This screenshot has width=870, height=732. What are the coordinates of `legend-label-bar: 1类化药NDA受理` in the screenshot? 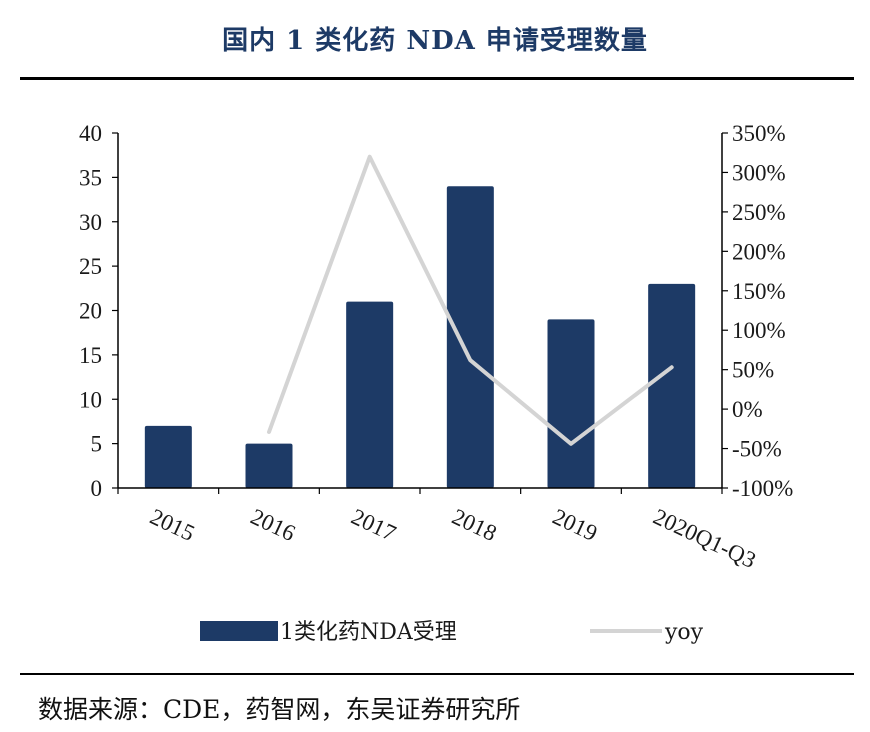 It's located at (368, 632).